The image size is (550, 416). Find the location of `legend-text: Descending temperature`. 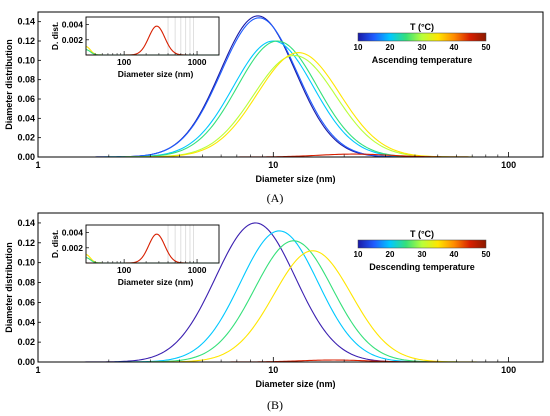

legend-text: Descending temperature is located at coordinates (422, 267).